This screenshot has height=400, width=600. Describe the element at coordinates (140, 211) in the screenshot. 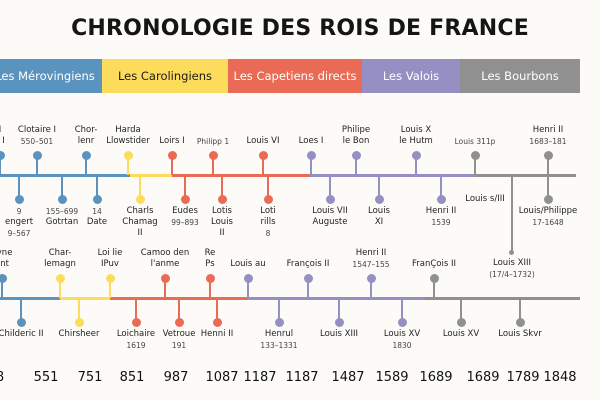

I see `event-label-line: Charls` at that location.